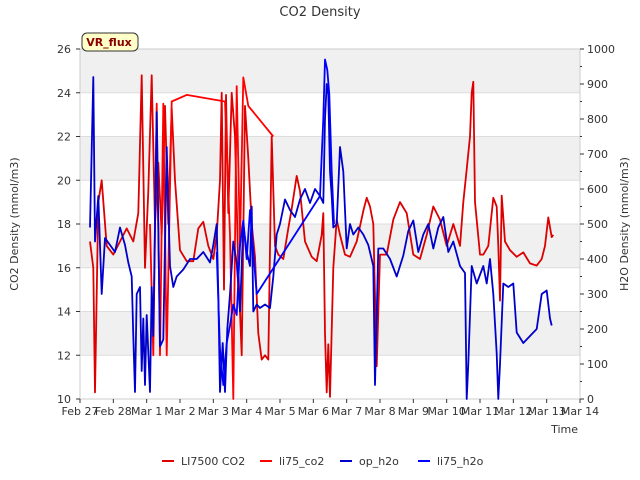 This screenshot has width=640, height=480. I want to click on y-right-tick-label: 800, so click(597, 119).